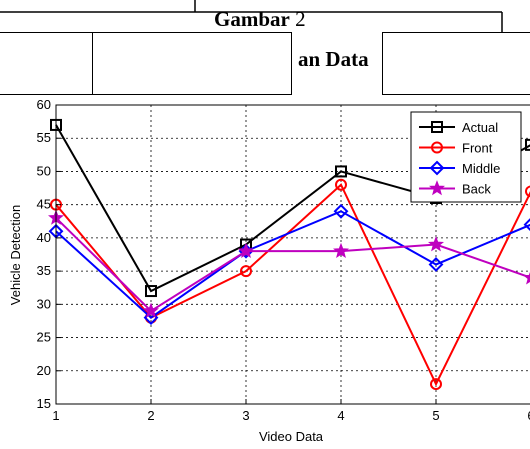 This screenshot has width=530, height=449. Describe the element at coordinates (466, 157) in the screenshot. I see `legend: Actual Front Middle Back` at that location.